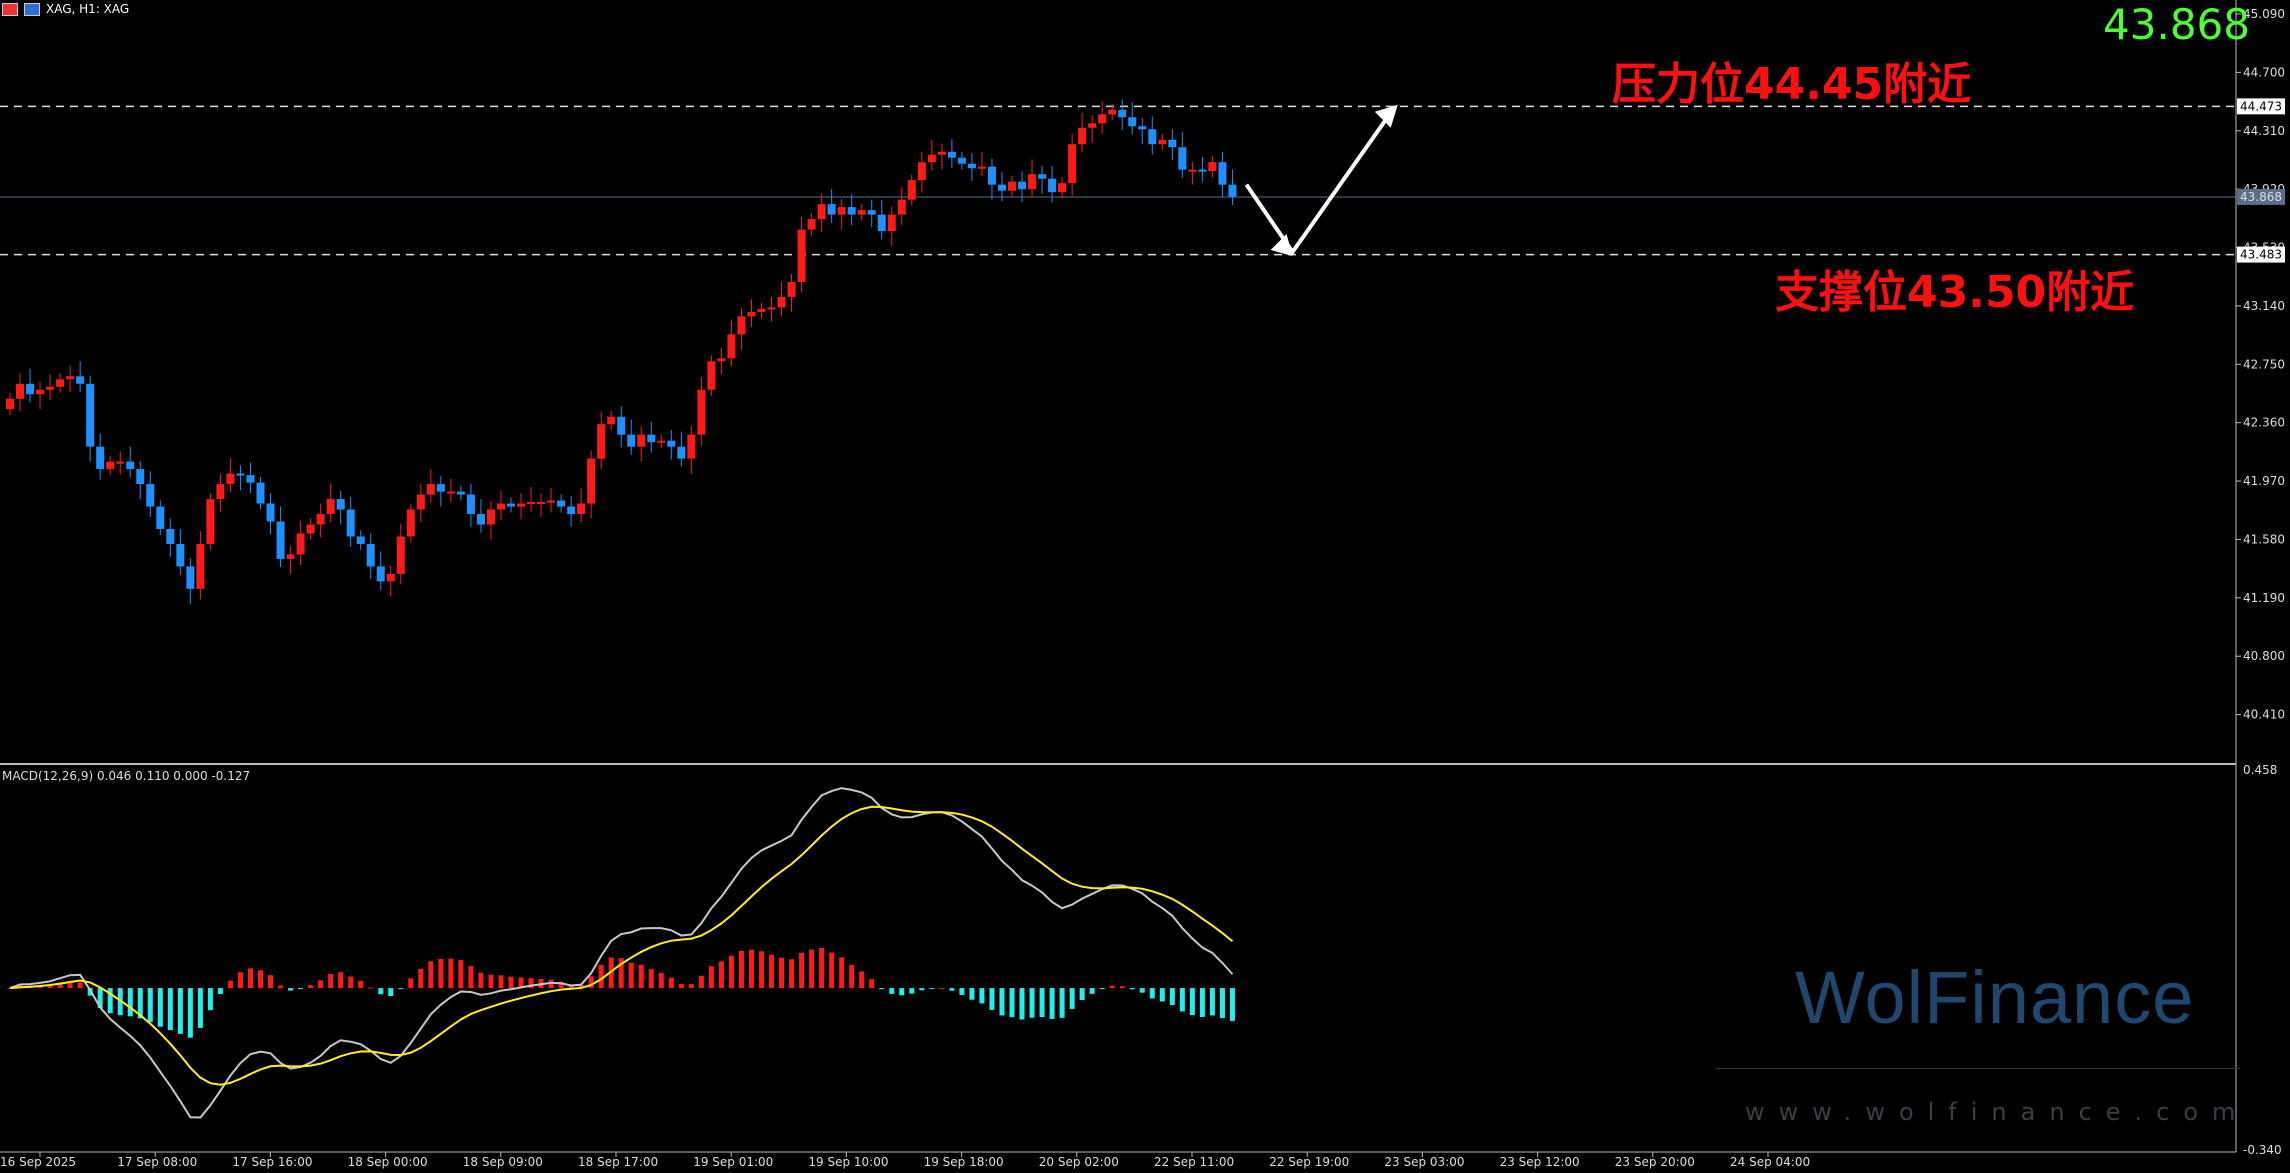 The height and width of the screenshot is (1173, 2290). I want to click on support-value: 43.50, so click(1977, 292).